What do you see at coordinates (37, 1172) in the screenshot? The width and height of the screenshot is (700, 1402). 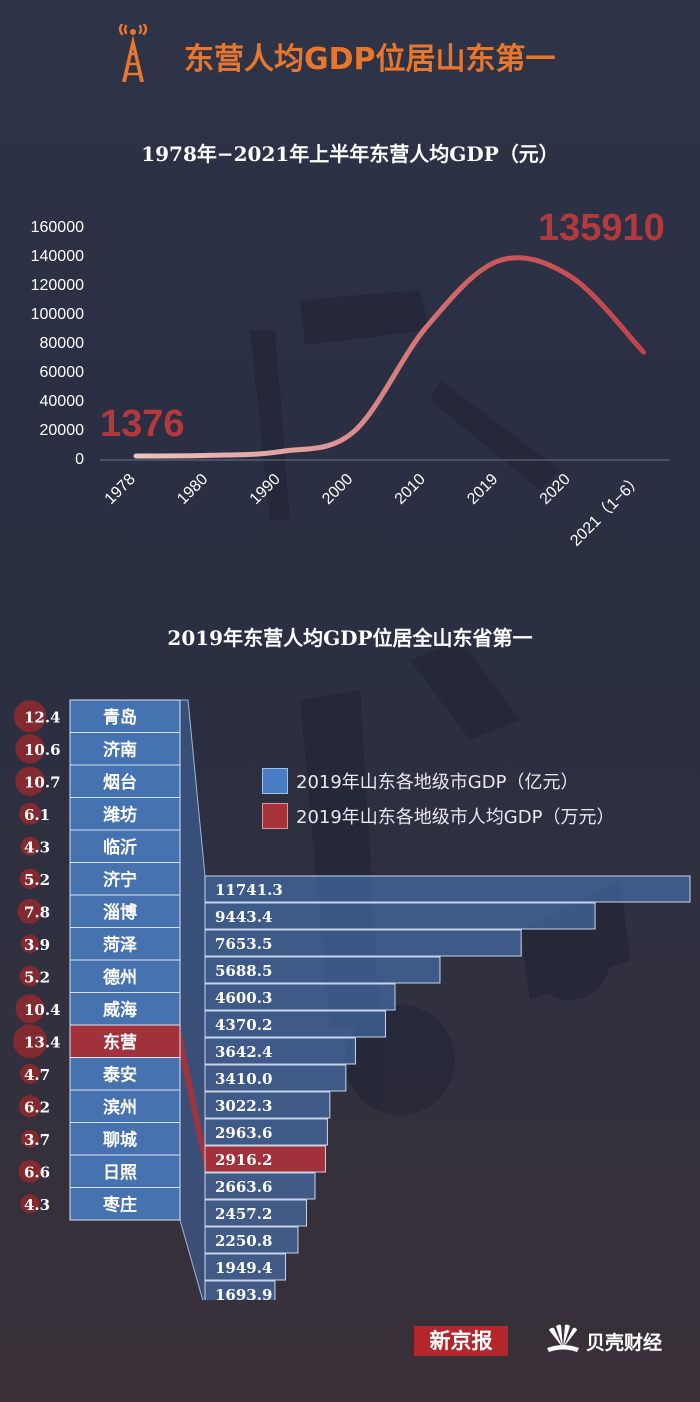 I see `per-capita-label-14: 6.6` at bounding box center [37, 1172].